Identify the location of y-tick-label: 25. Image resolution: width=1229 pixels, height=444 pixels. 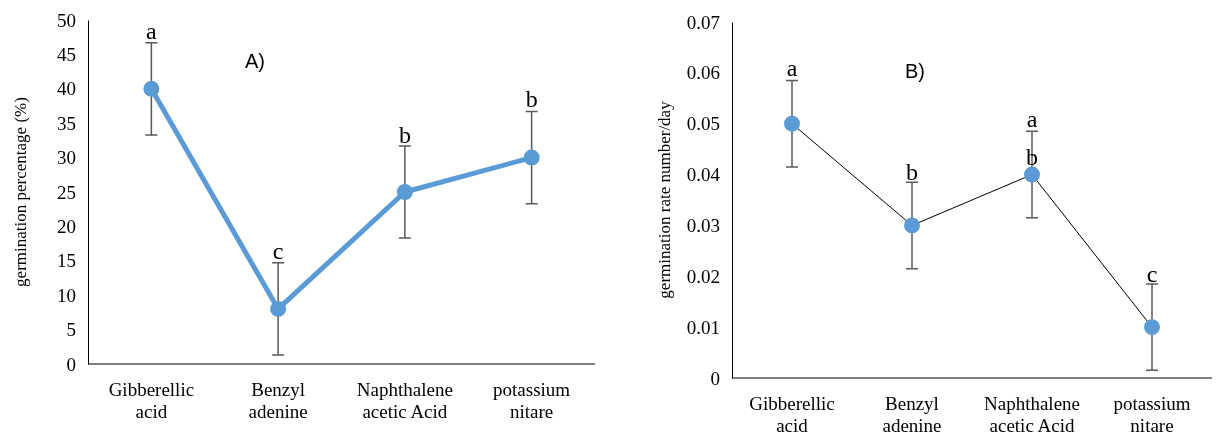
(66, 192).